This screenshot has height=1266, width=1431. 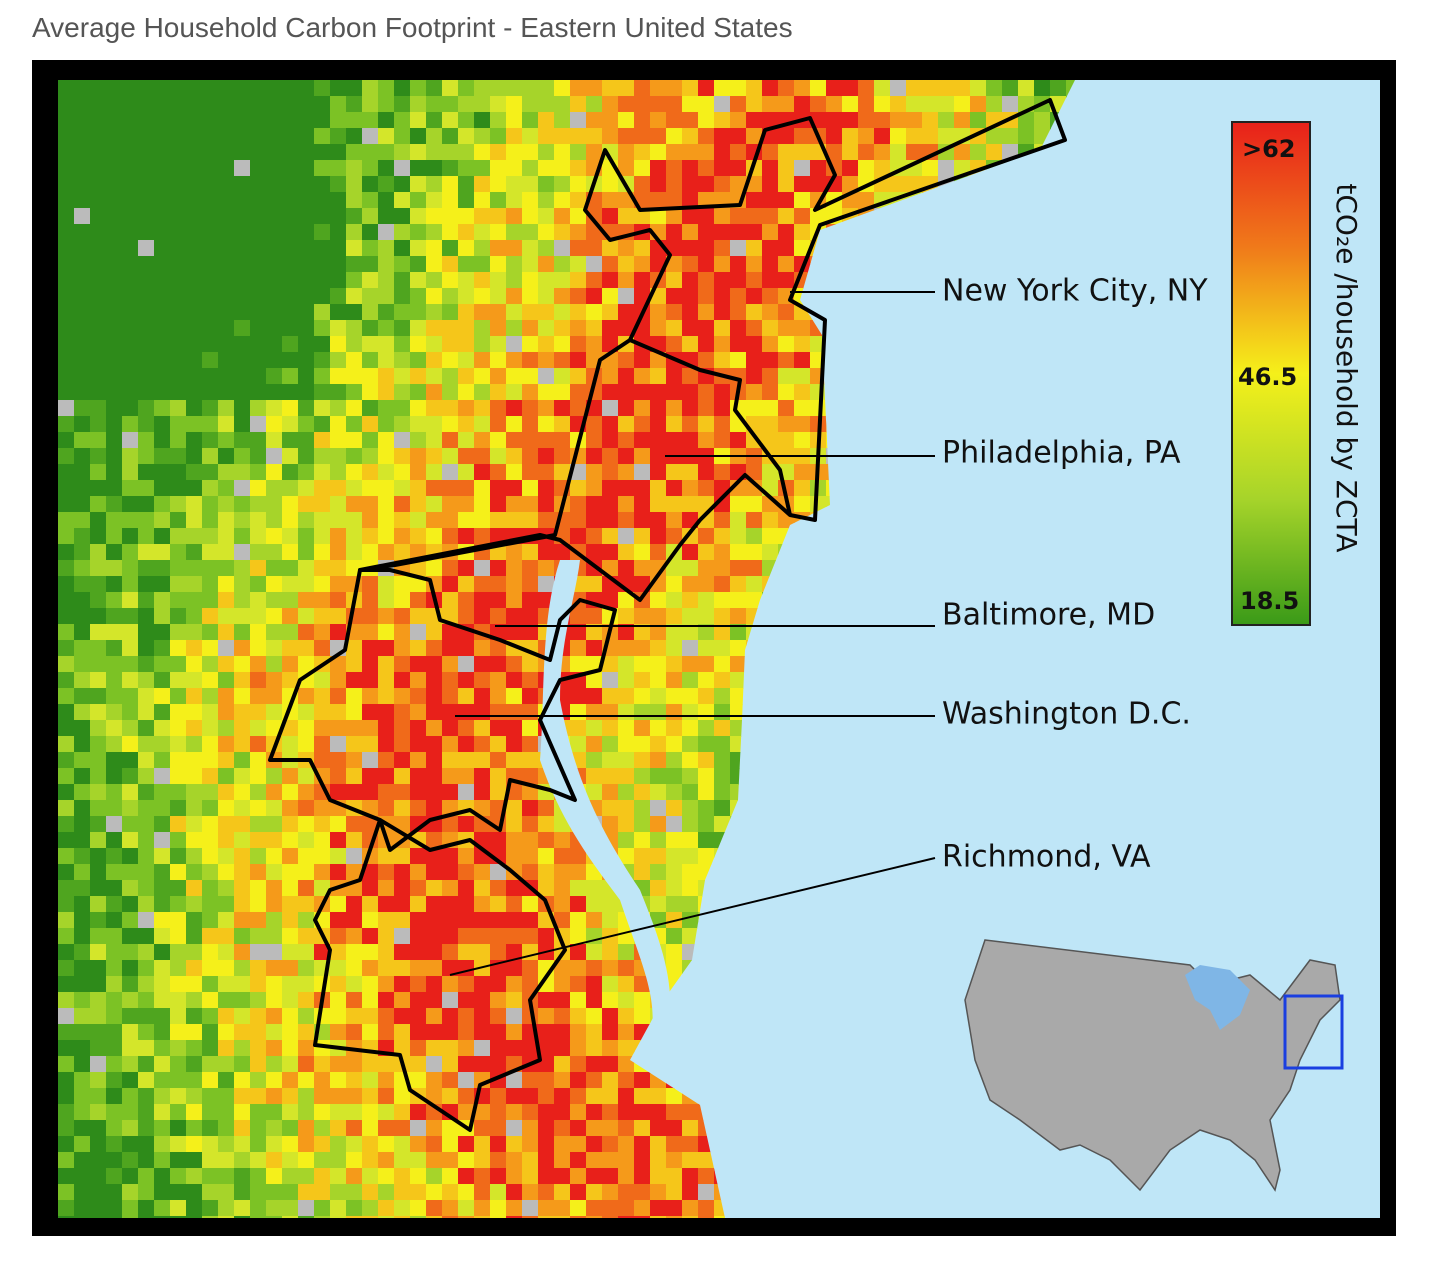 What do you see at coordinates (1154, 1065) in the screenshot?
I see `inset-map` at bounding box center [1154, 1065].